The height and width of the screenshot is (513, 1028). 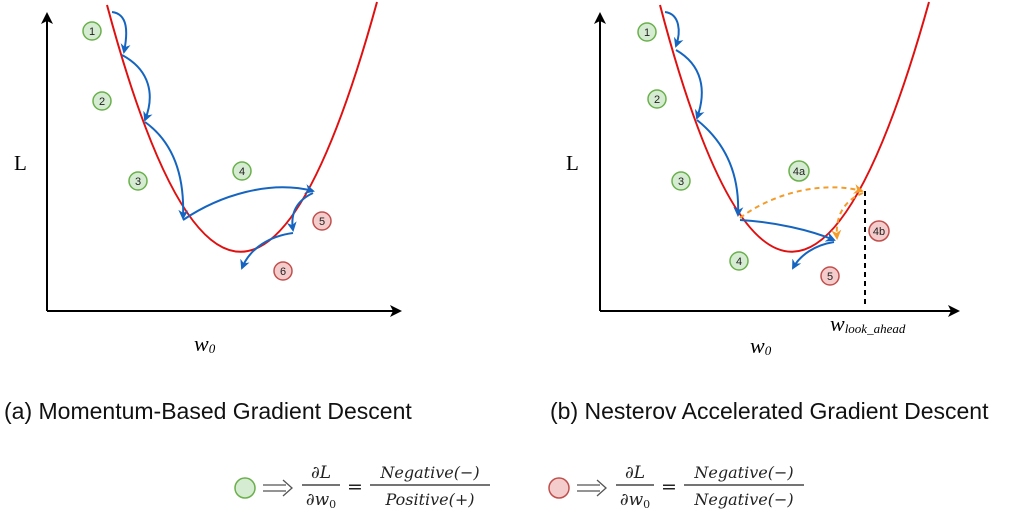 I want to click on right-step-badge-4b: 4b, so click(x=879, y=231).